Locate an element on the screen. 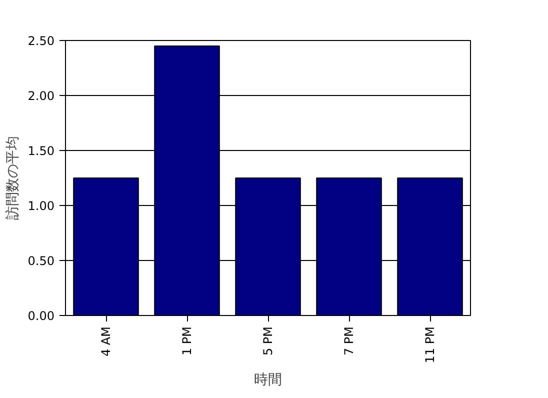 The height and width of the screenshot is (398, 548). y-tick-label: 2.50 is located at coordinates (41, 41).